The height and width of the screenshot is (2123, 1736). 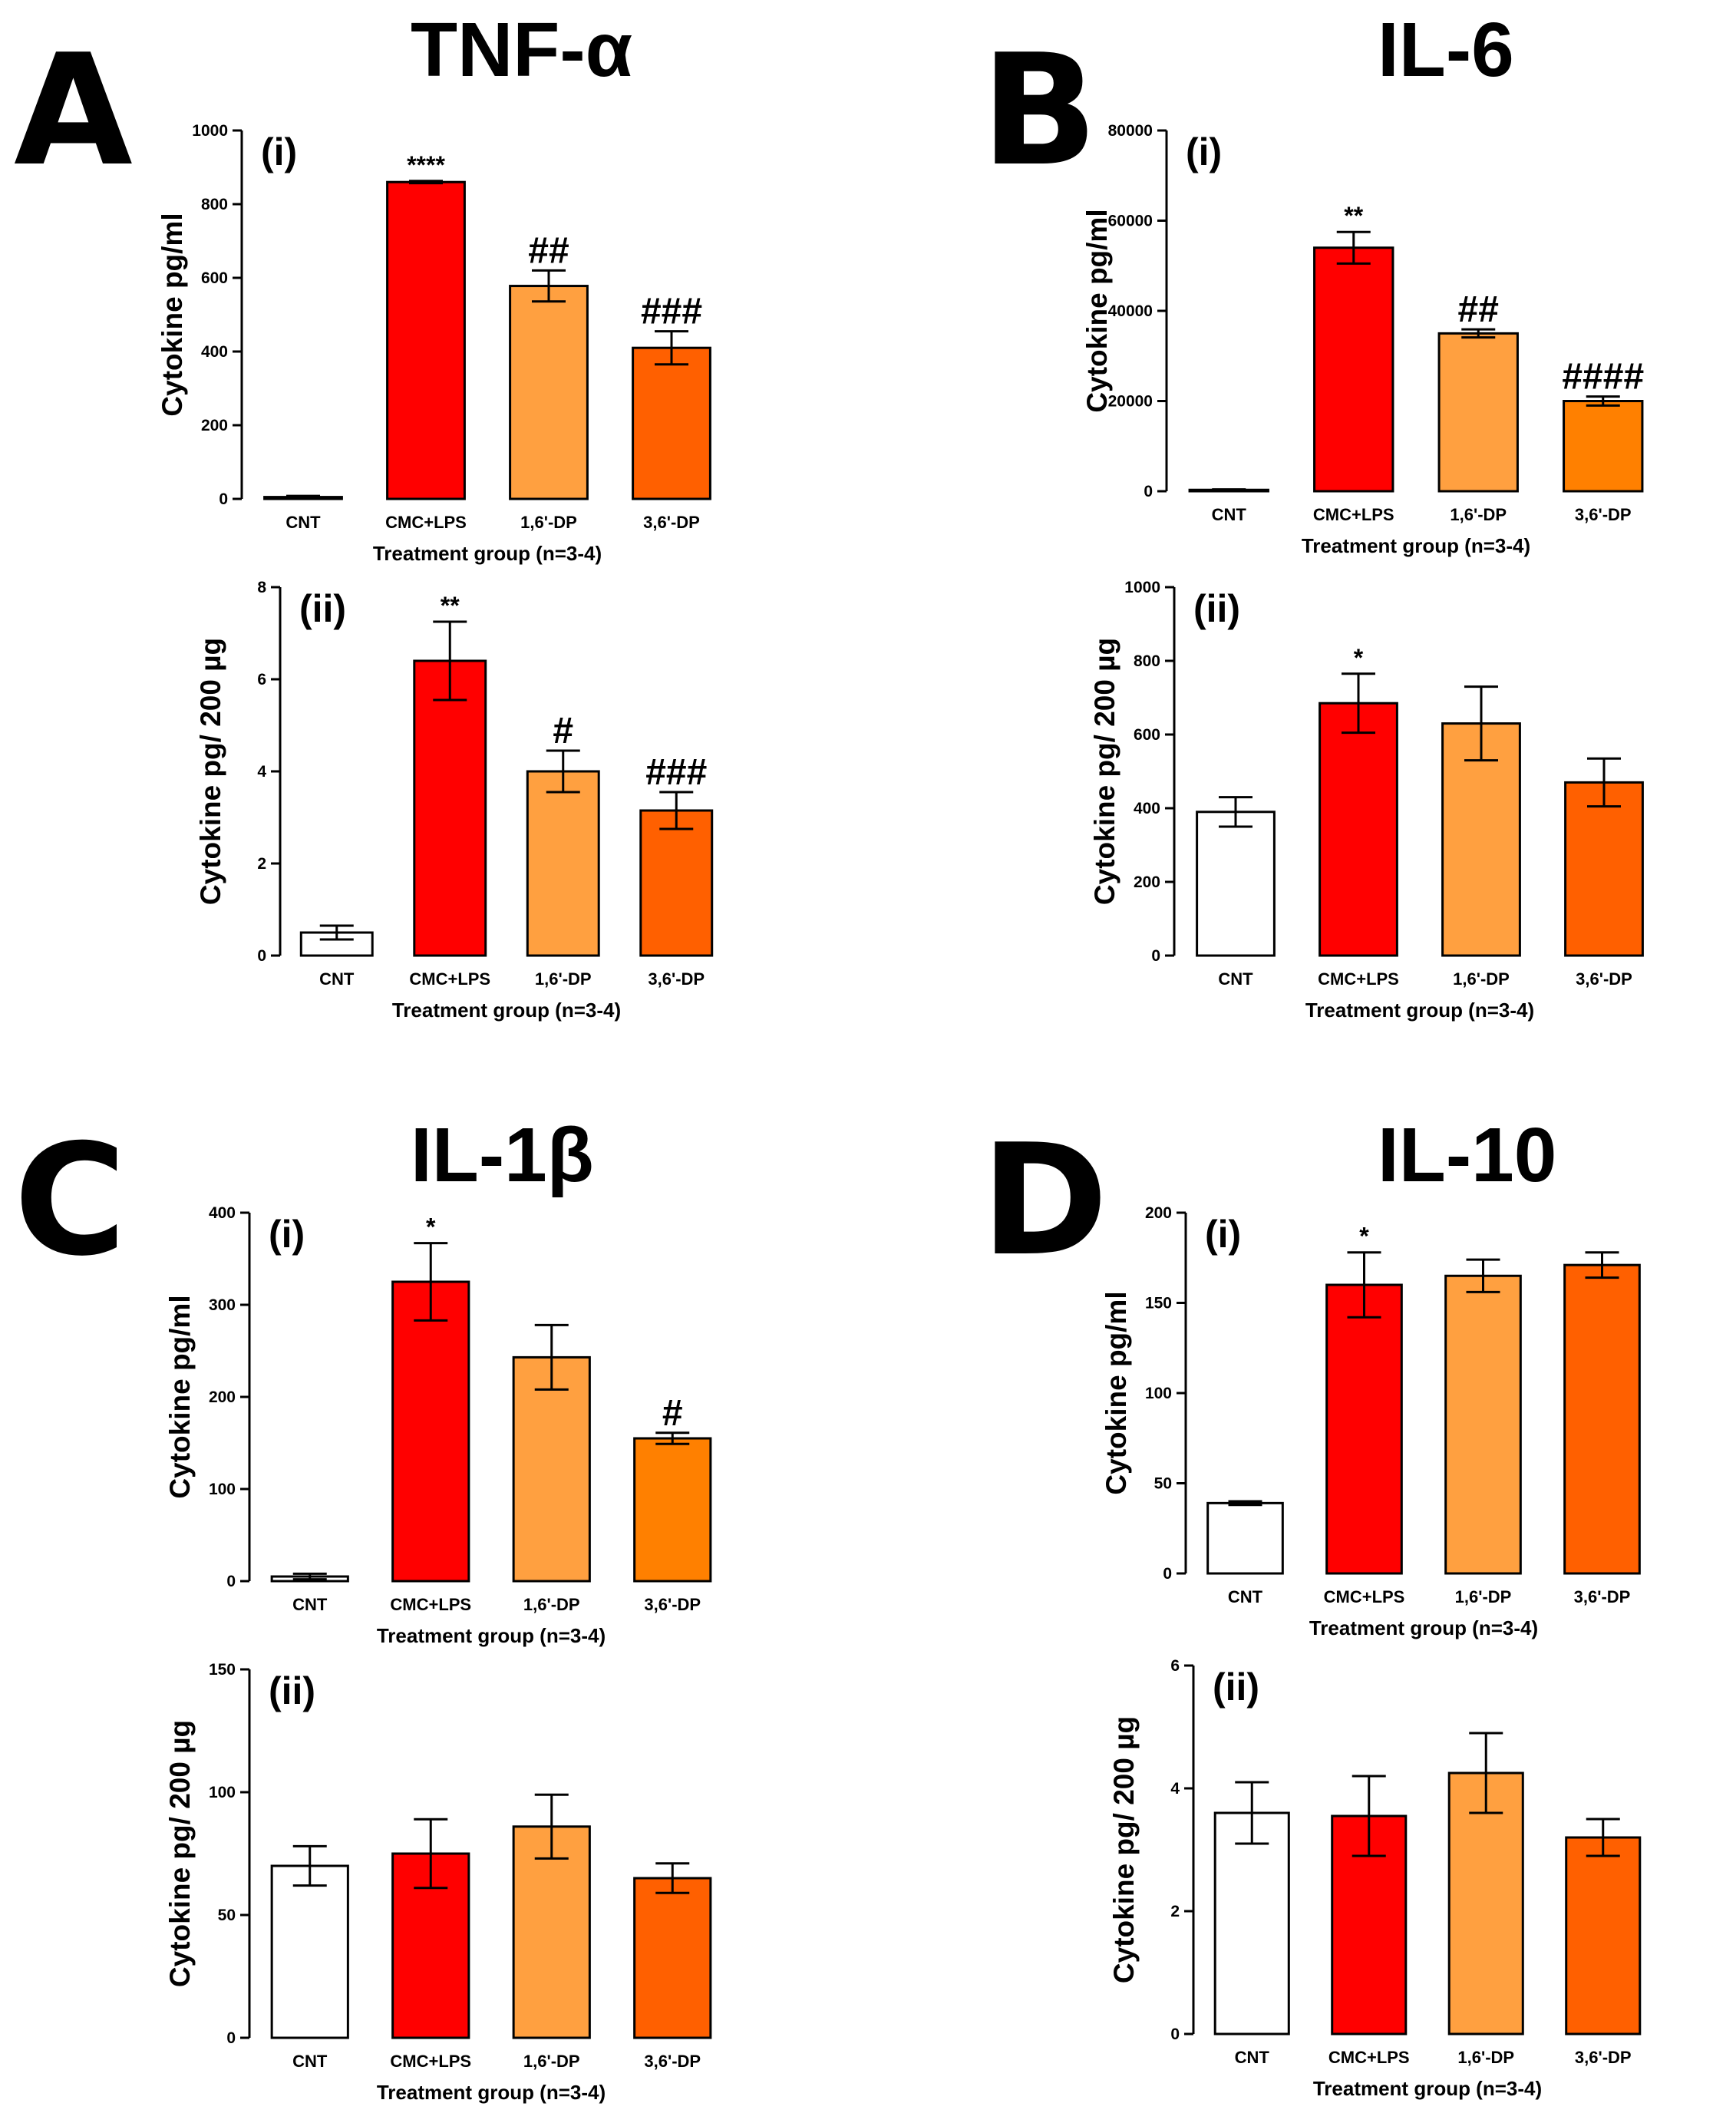 I want to click on panel-title-il10: IL-10, so click(x=1467, y=1155).